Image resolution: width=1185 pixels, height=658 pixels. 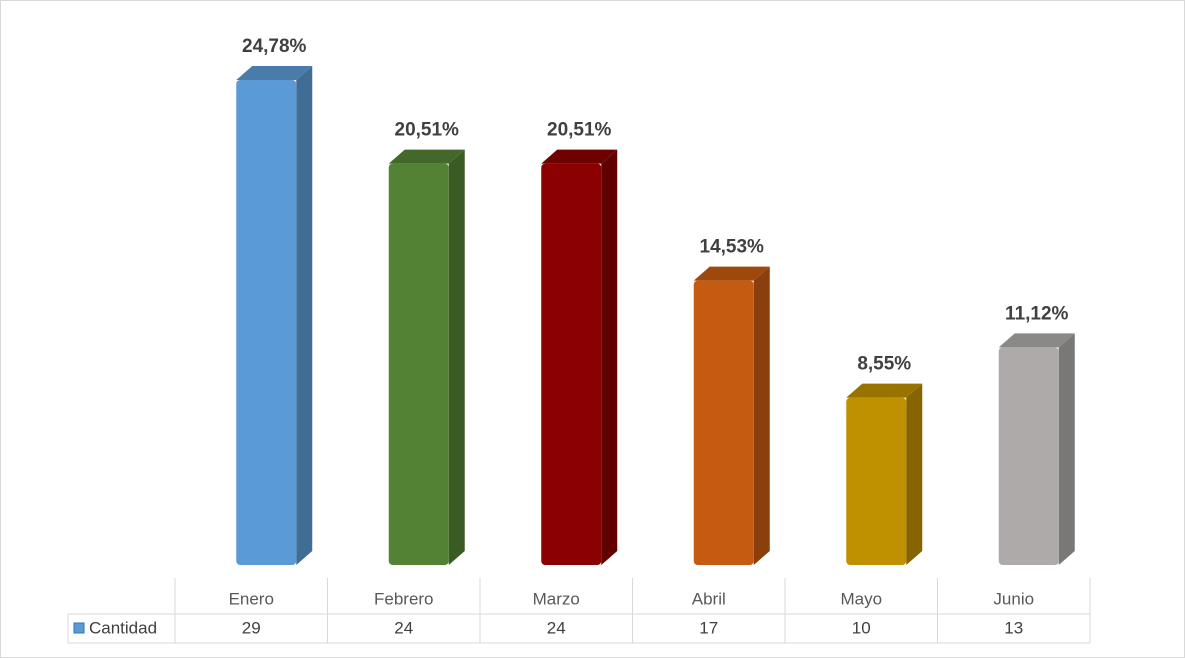 What do you see at coordinates (556, 598) in the screenshot?
I see `x-tick-label: Marzo` at bounding box center [556, 598].